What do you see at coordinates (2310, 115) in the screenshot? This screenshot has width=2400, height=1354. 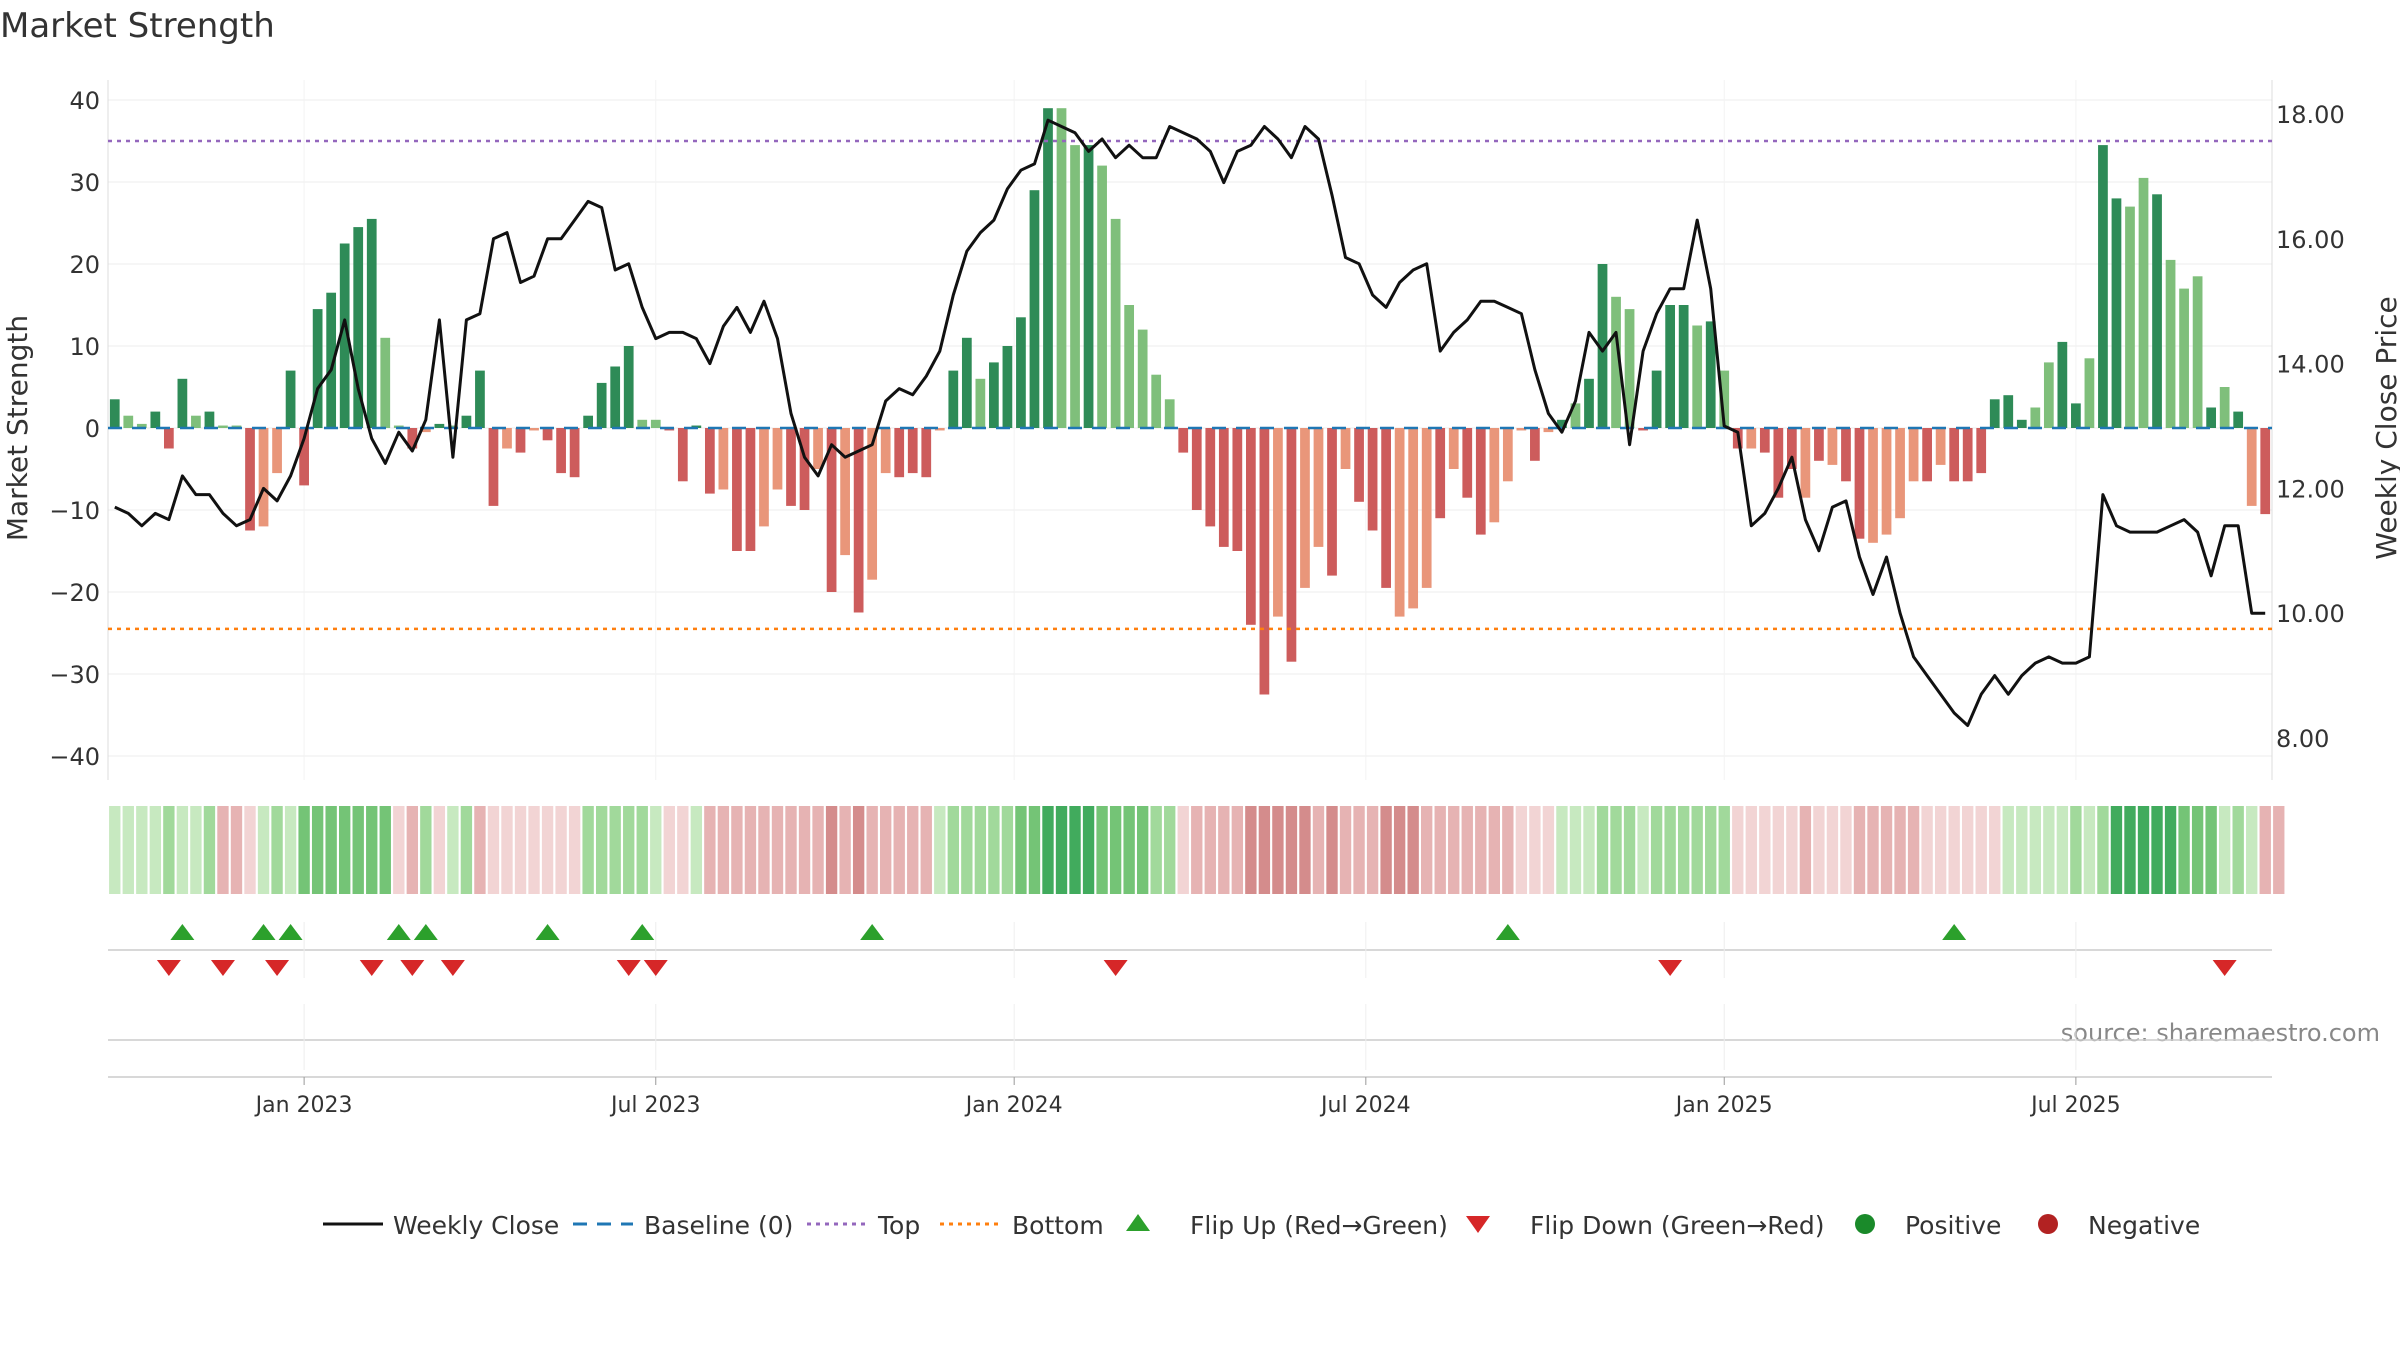 I see `y-right-tick-label: 18.00` at bounding box center [2310, 115].